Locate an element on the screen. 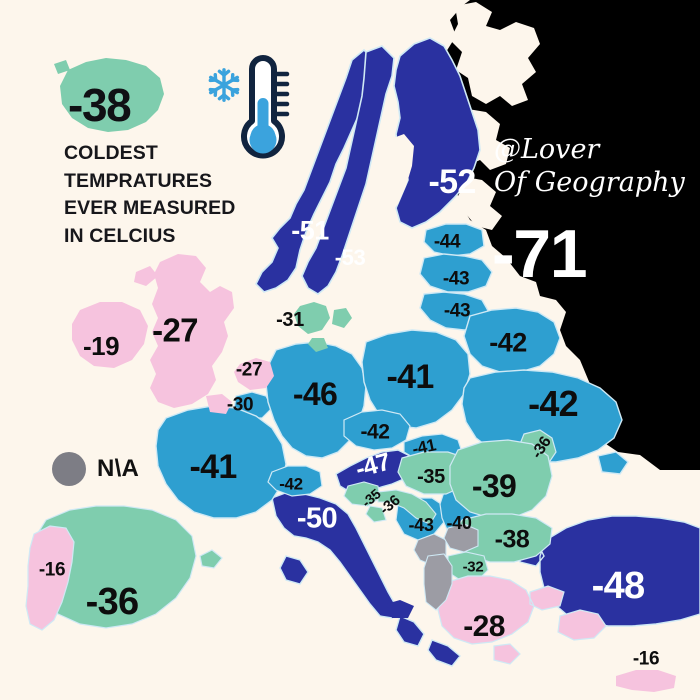  watermark-line-1: @Lover is located at coordinates (547, 149).